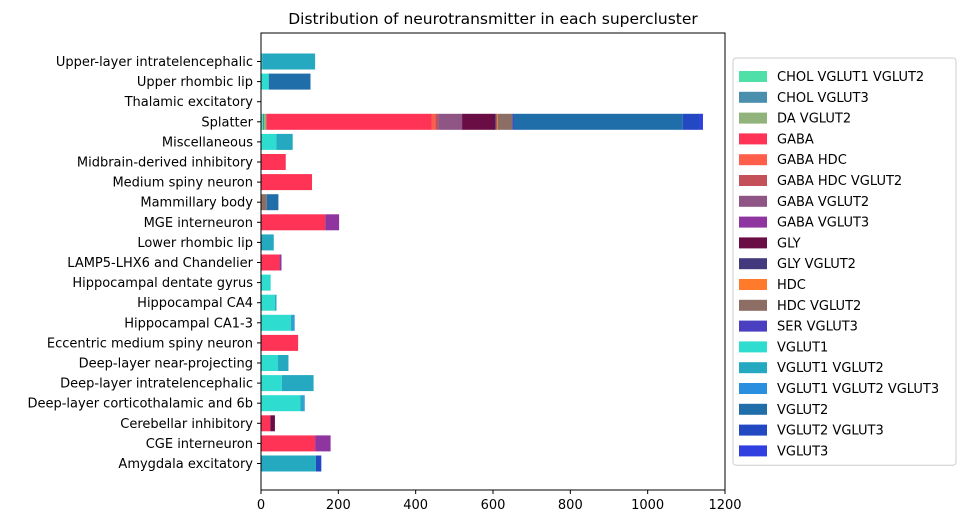  I want to click on x-tick-label: 400, so click(415, 505).